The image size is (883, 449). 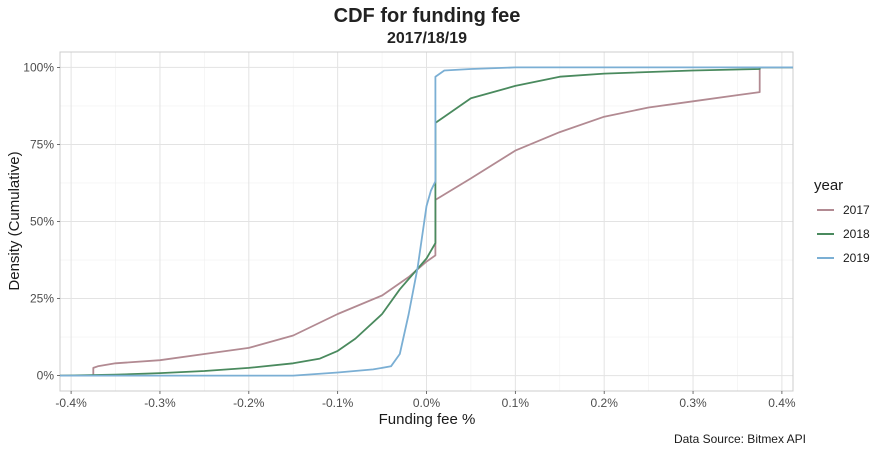 I want to click on y-tick-label: 50%, so click(x=42, y=222).